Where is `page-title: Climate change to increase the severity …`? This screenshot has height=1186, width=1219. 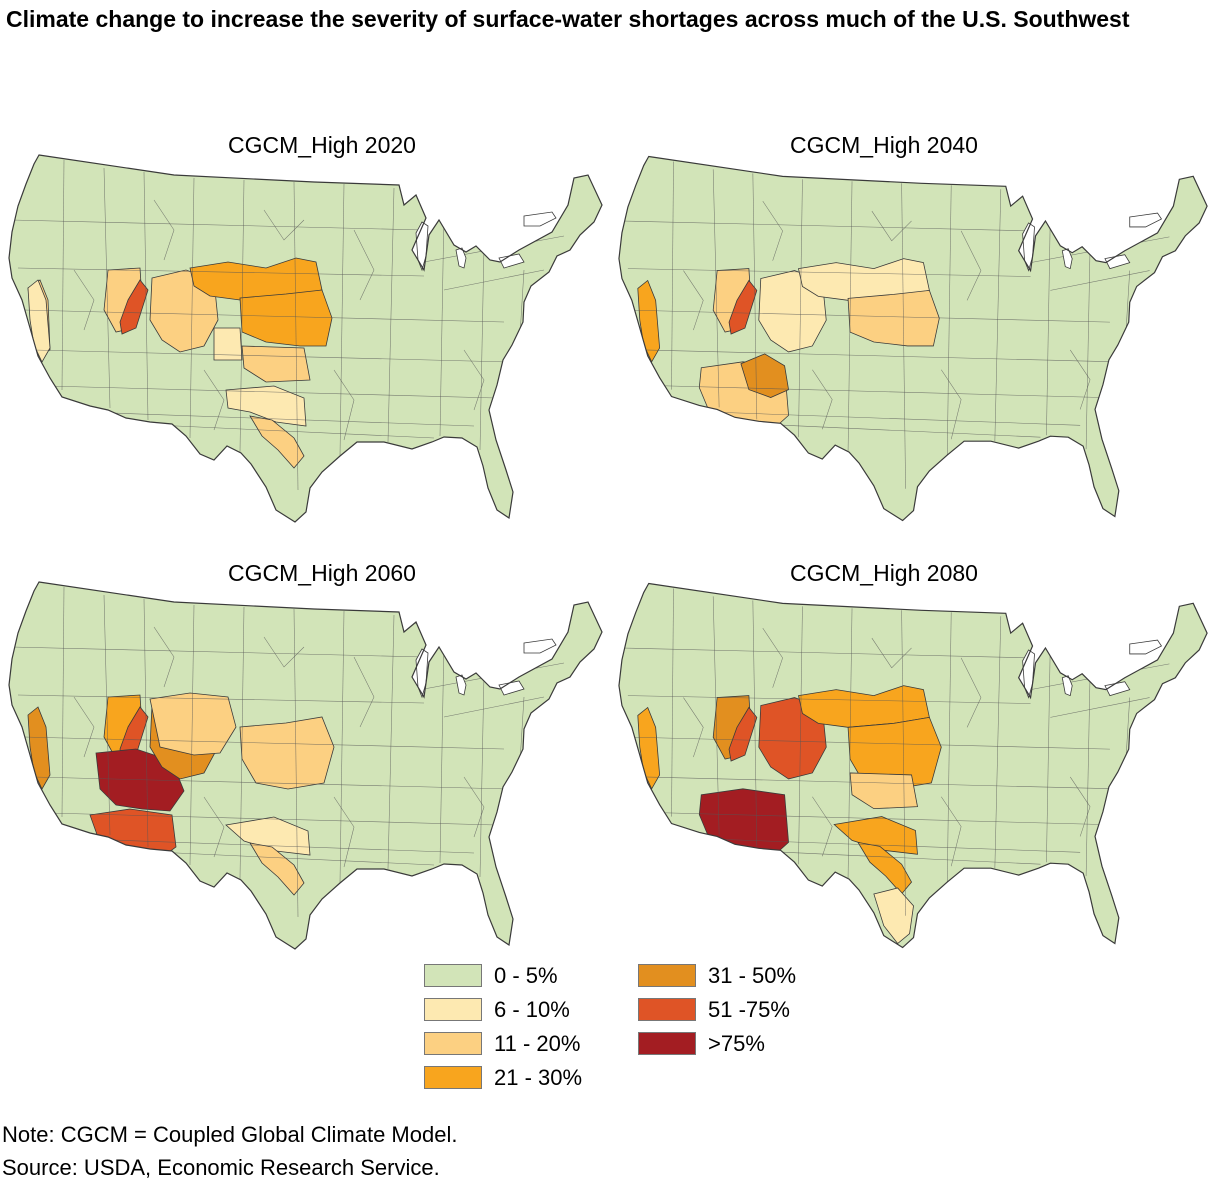 page-title: Climate change to increase the severity … is located at coordinates (568, 19).